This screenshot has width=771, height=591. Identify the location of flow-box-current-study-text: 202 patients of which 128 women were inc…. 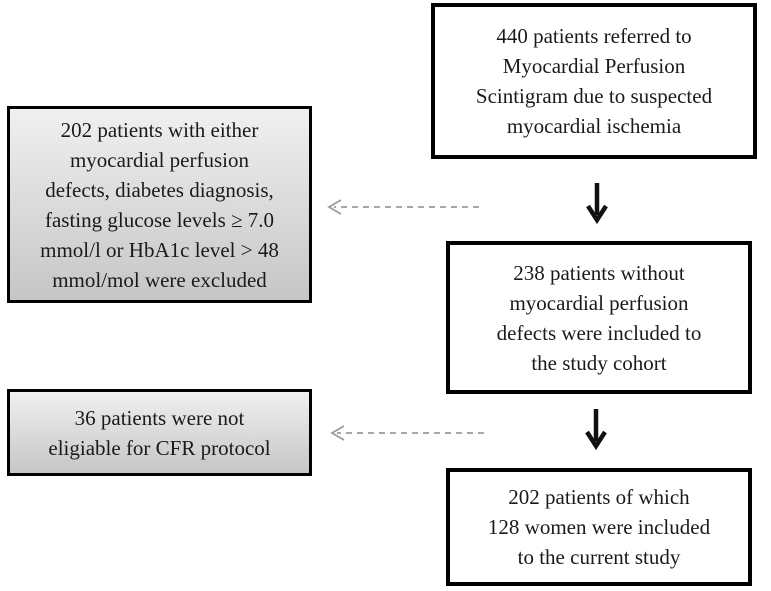
(599, 527).